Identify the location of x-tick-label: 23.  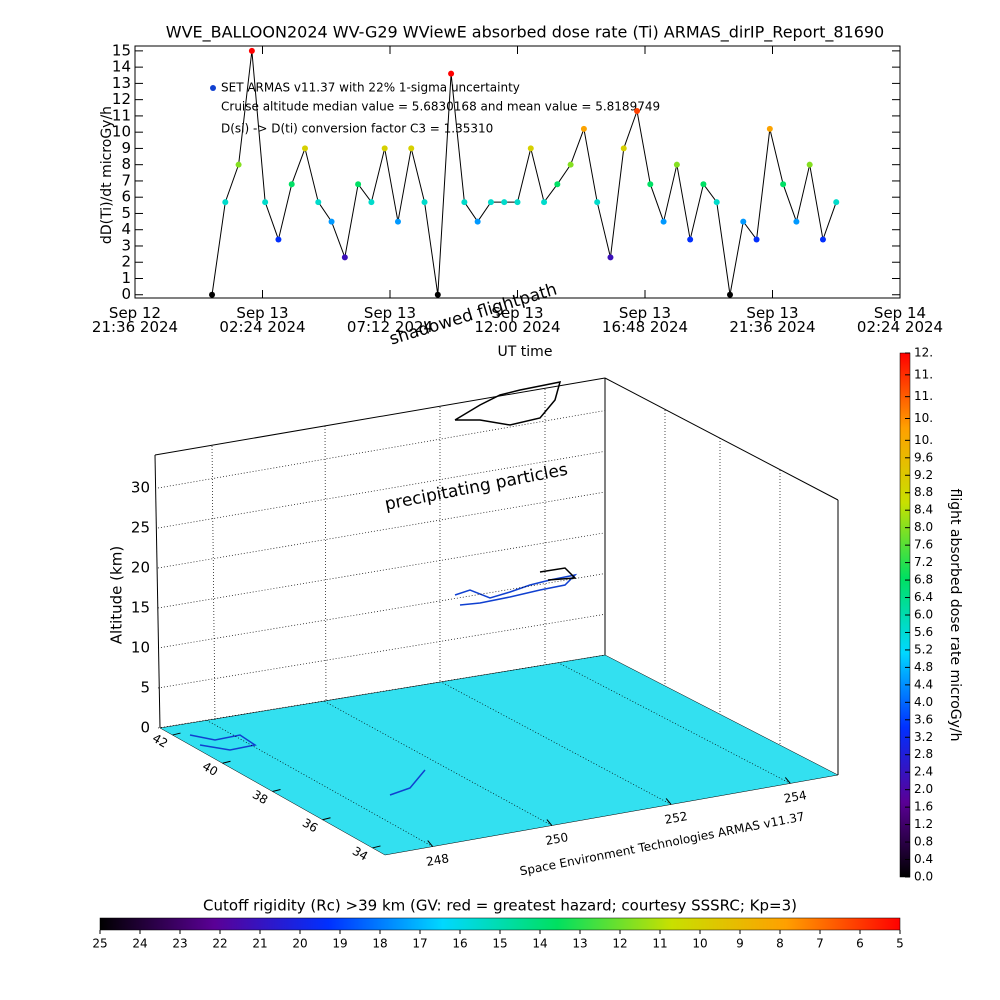
(179, 944).